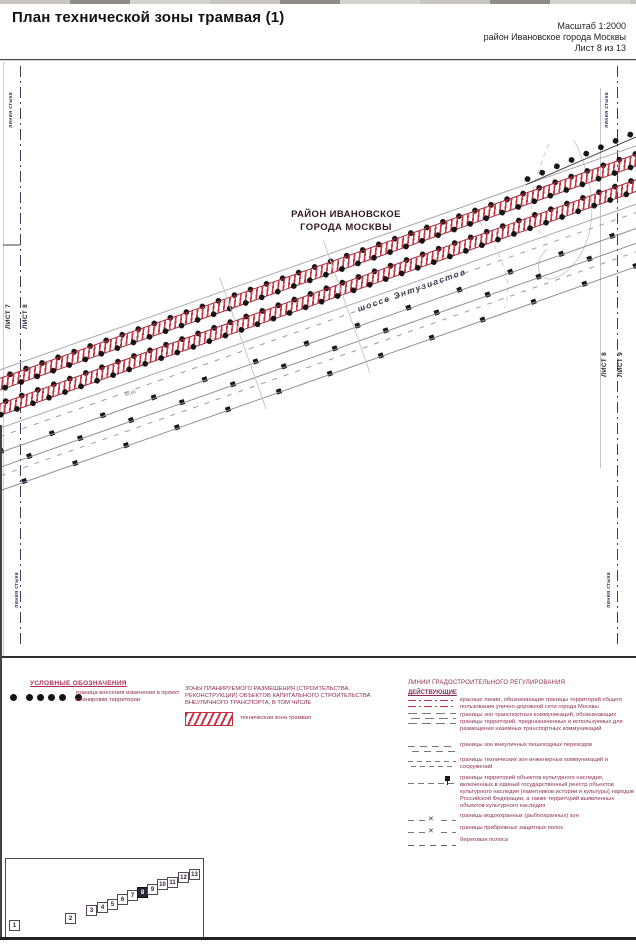  Describe the element at coordinates (346, 214) in the screenshot. I see `region-label-line1: РАЙОН ИВАНОВСКОЕ` at that location.